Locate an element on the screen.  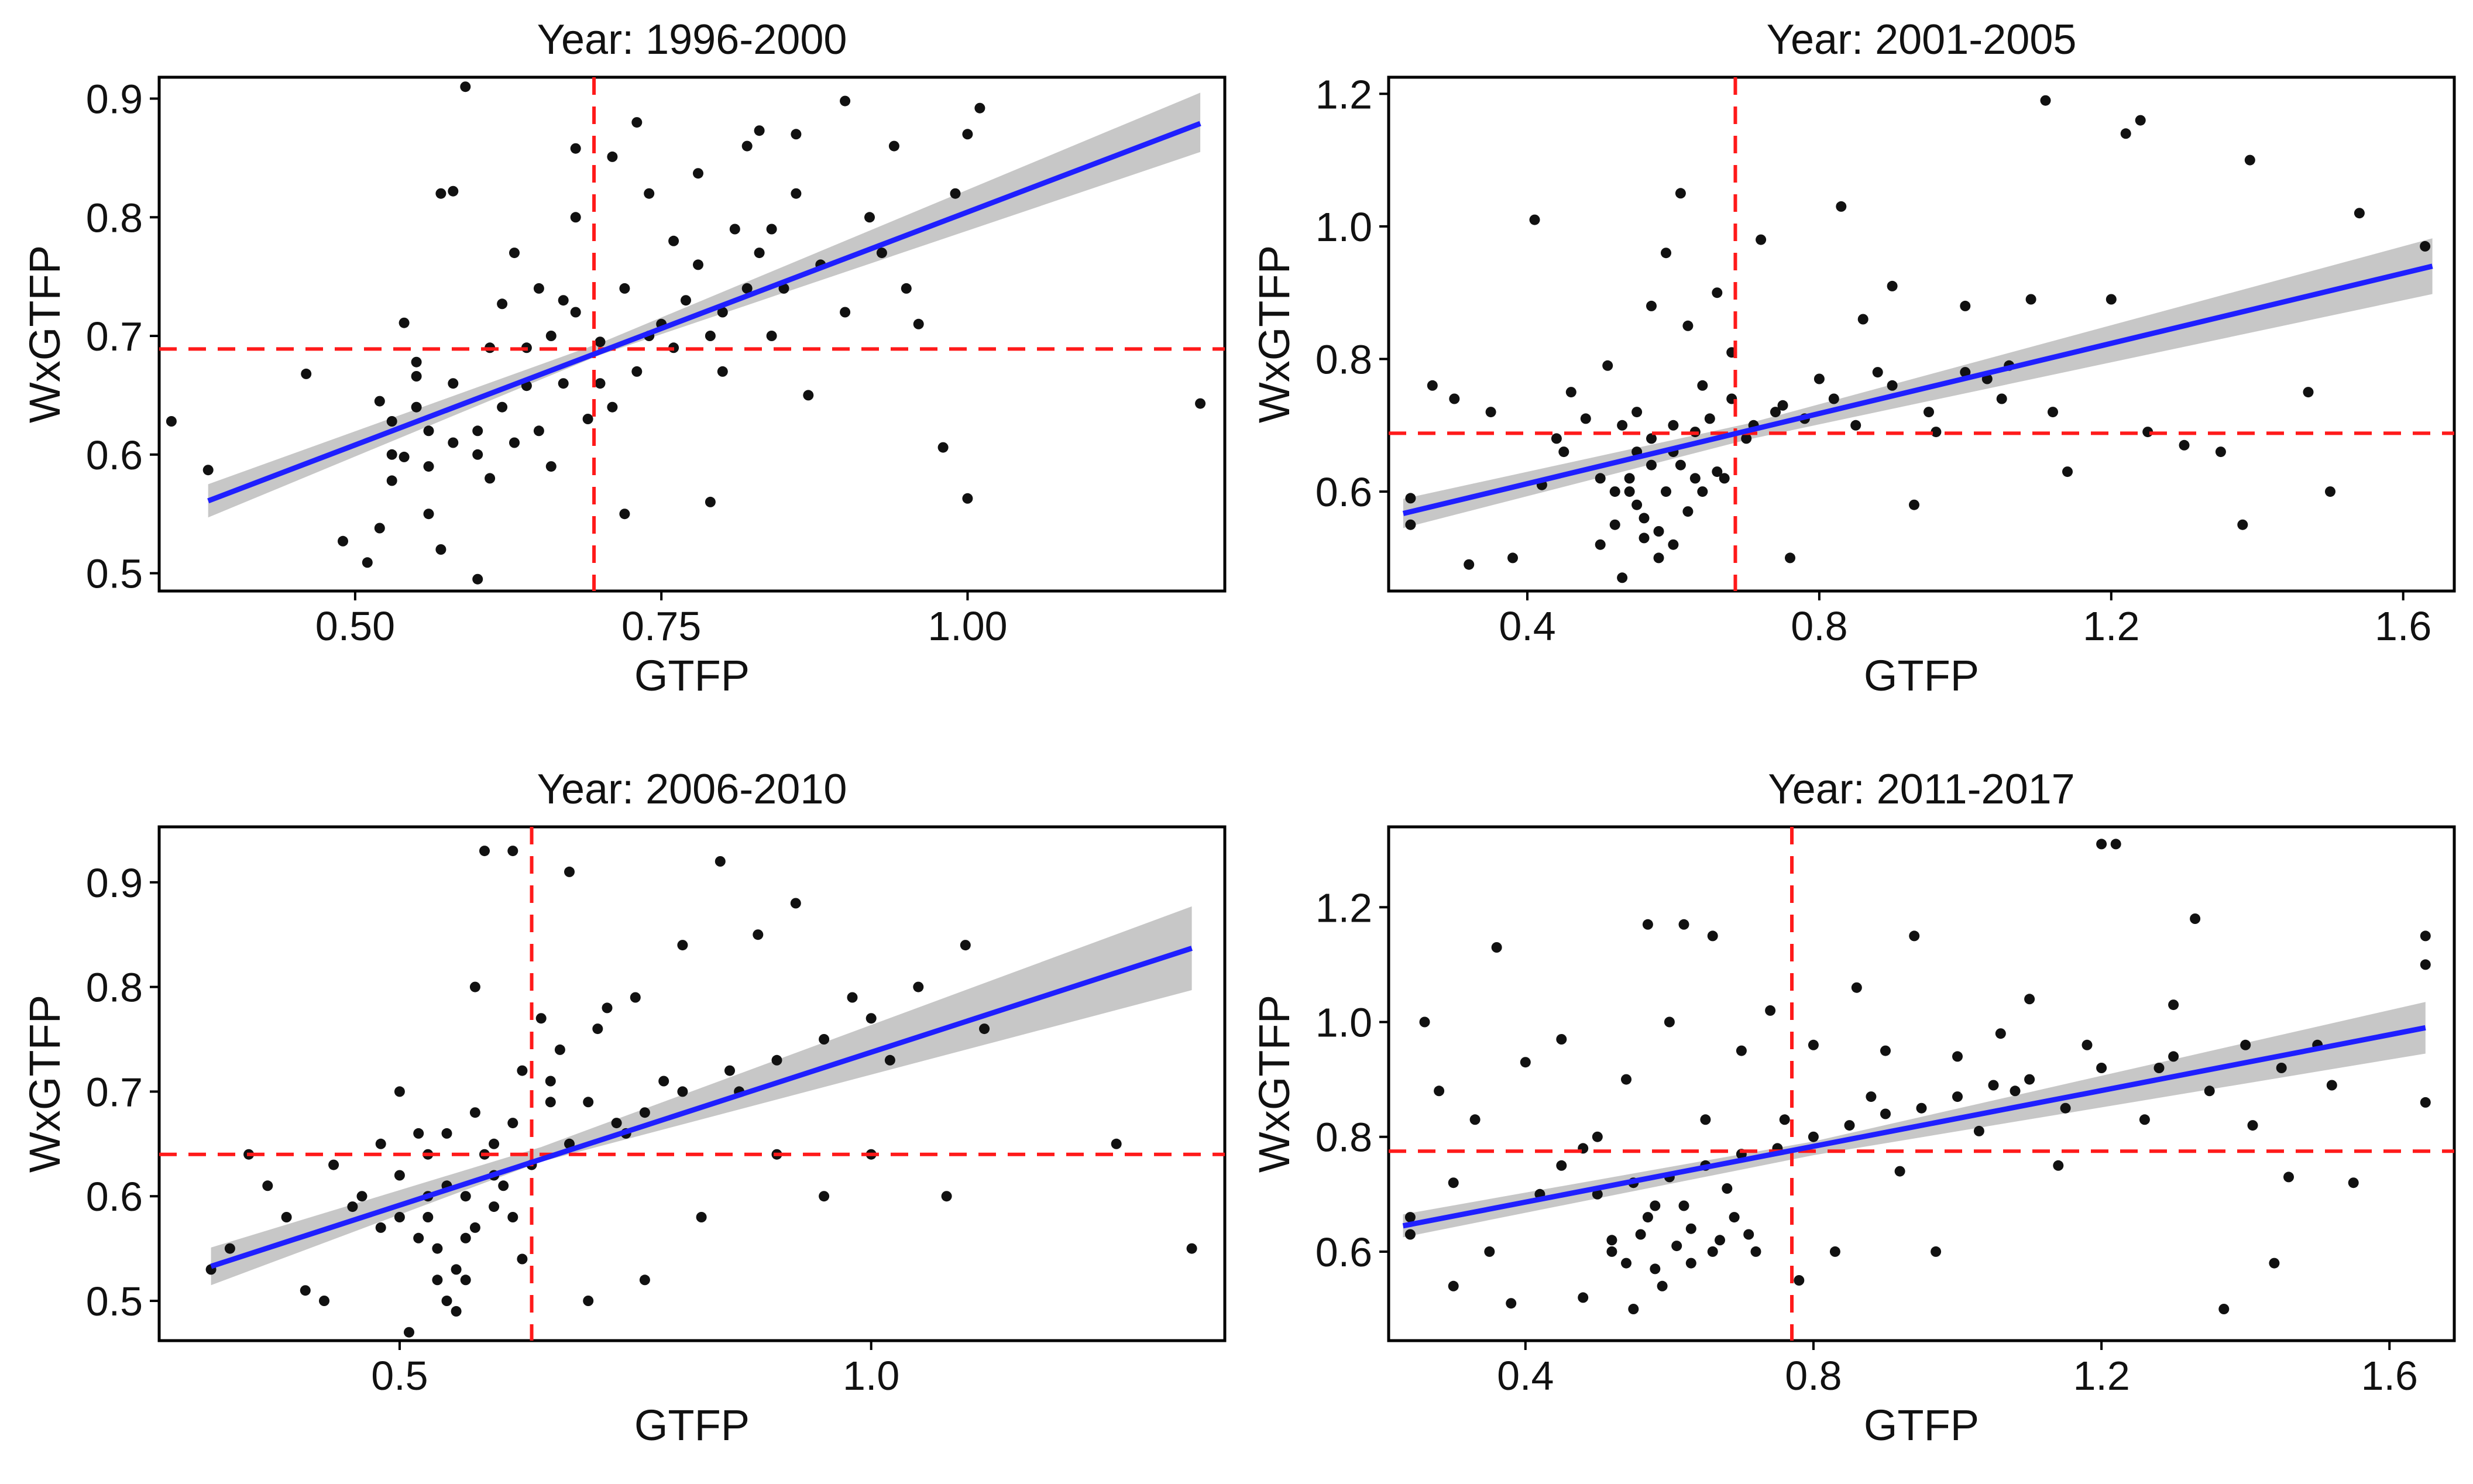
y-tick-label: 0.8 is located at coordinates (114, 988).